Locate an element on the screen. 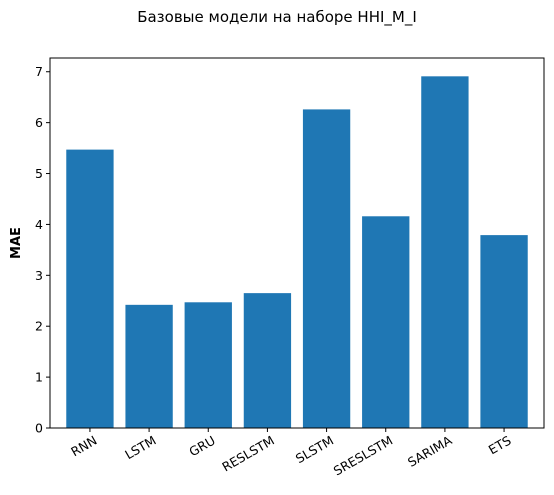 This screenshot has height=495, width=554. y-tick-label: 7 is located at coordinates (39, 71).